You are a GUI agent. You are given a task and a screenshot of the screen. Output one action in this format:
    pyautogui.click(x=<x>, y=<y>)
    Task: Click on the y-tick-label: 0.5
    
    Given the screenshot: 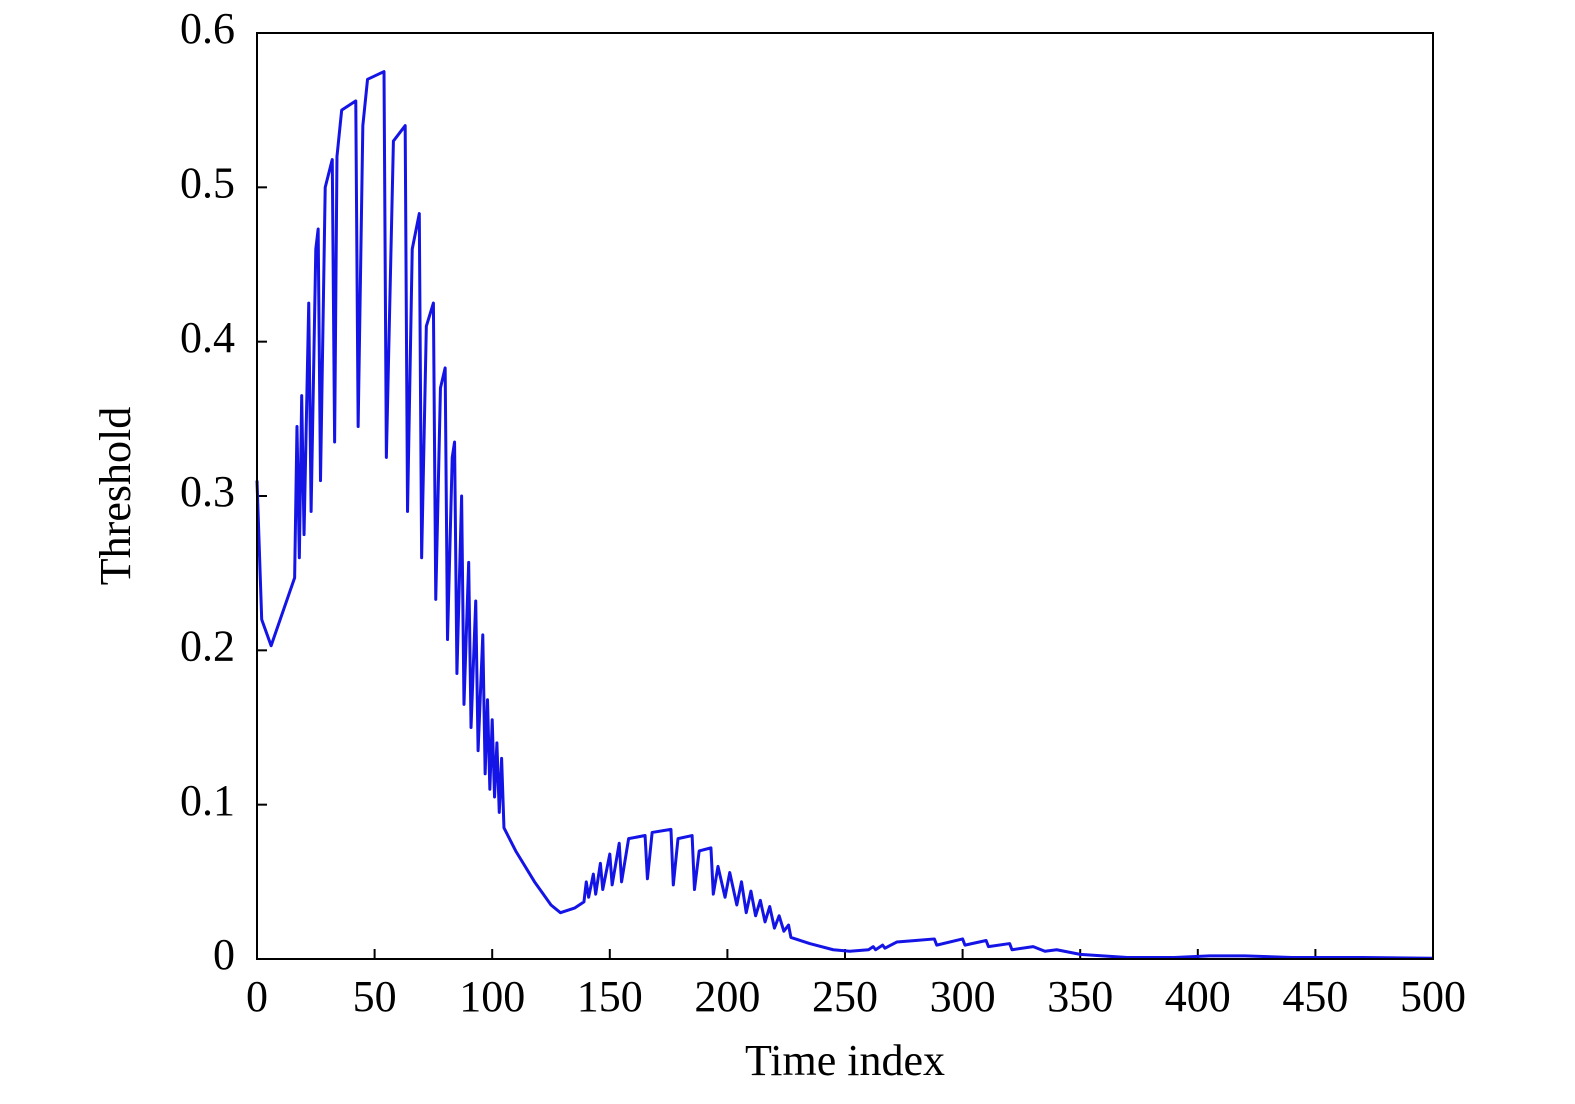 What is the action you would take?
    pyautogui.click(x=207, y=182)
    